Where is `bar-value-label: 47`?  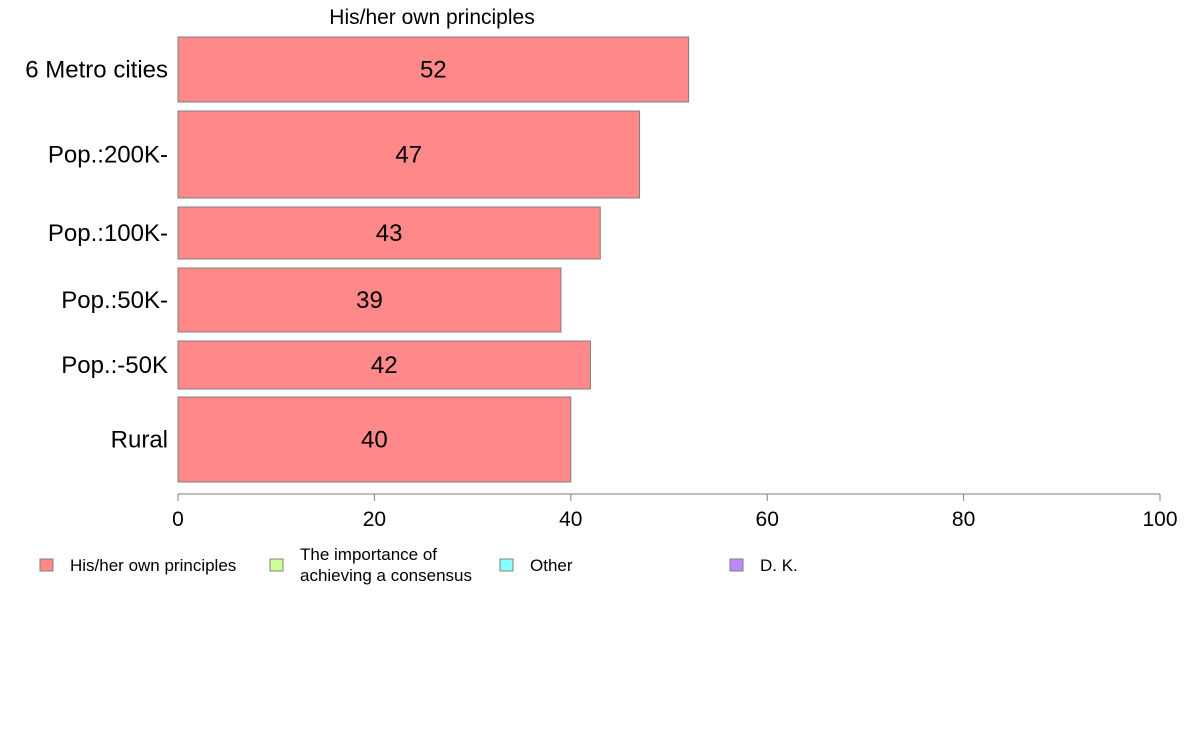
bar-value-label: 47 is located at coordinates (408, 155).